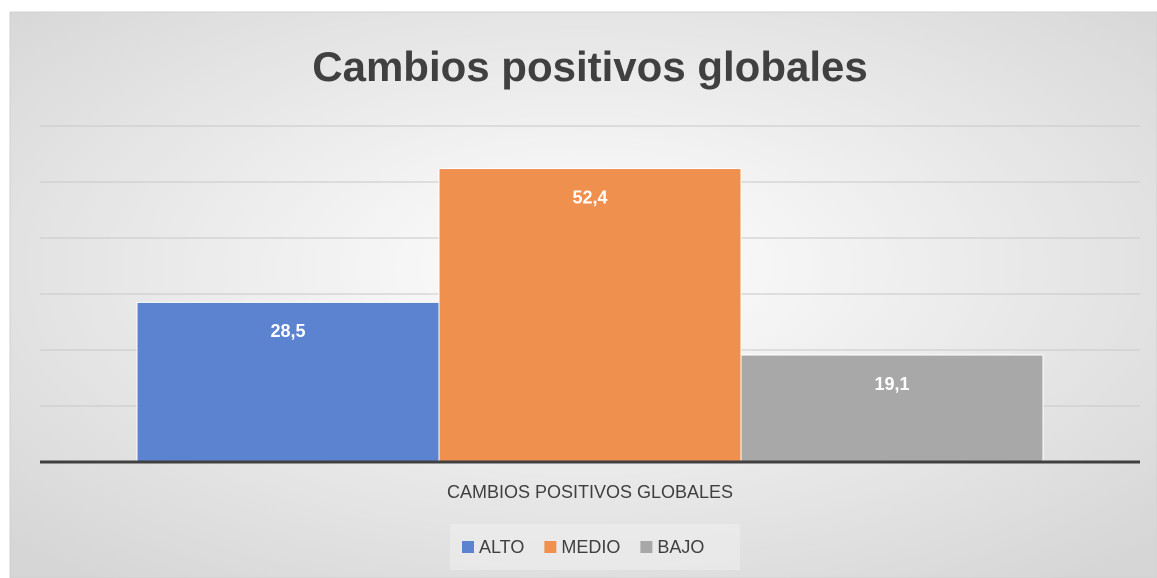 The image size is (1157, 578). I want to click on data-label: 52,4, so click(589, 197).